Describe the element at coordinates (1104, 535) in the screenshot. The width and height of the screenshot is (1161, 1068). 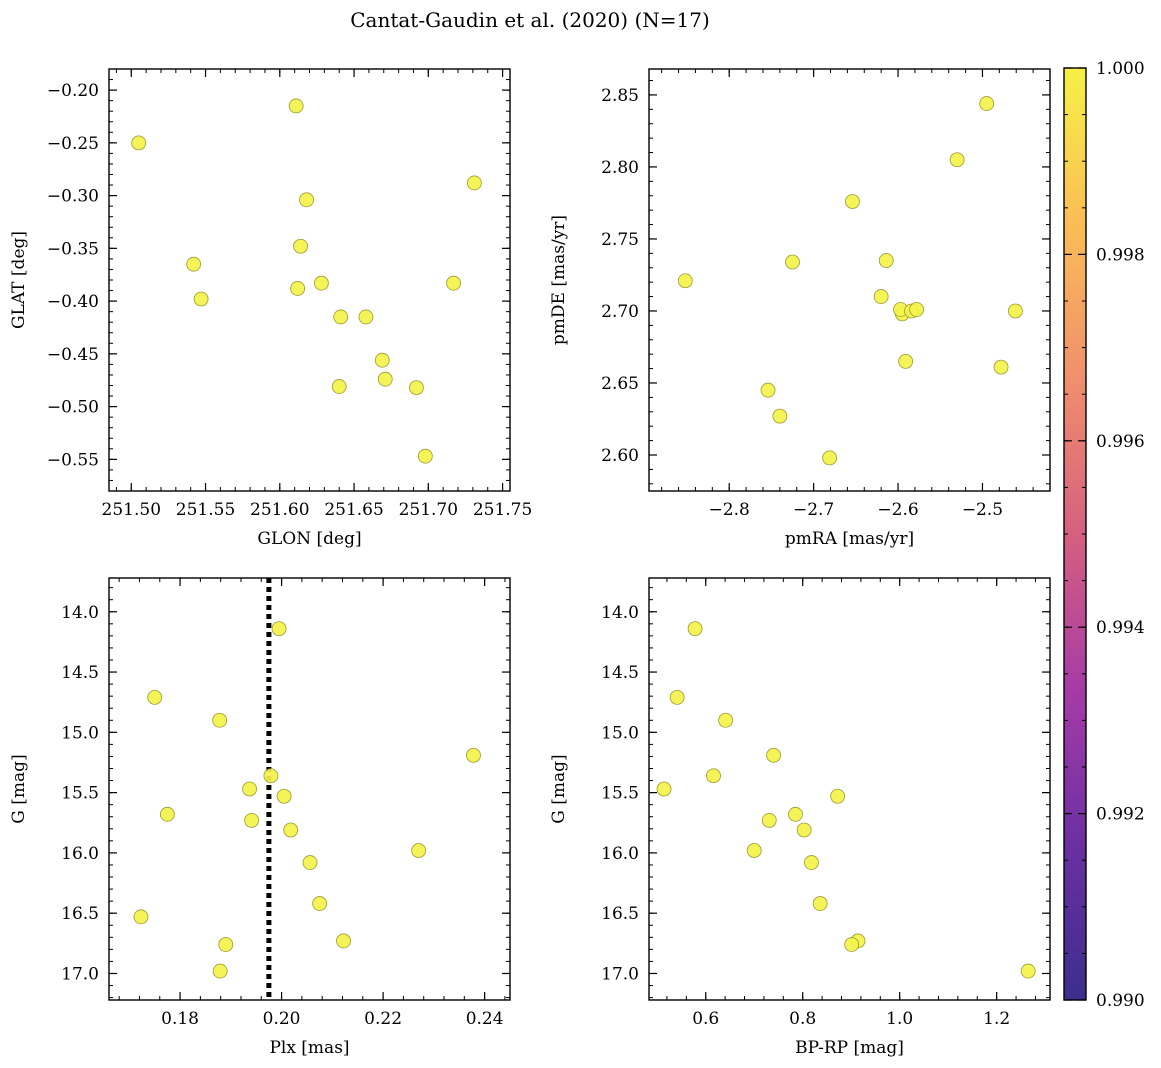
I see `colorbar: 0.990 0.992 0.994 0.996 0.998 1.000` at that location.